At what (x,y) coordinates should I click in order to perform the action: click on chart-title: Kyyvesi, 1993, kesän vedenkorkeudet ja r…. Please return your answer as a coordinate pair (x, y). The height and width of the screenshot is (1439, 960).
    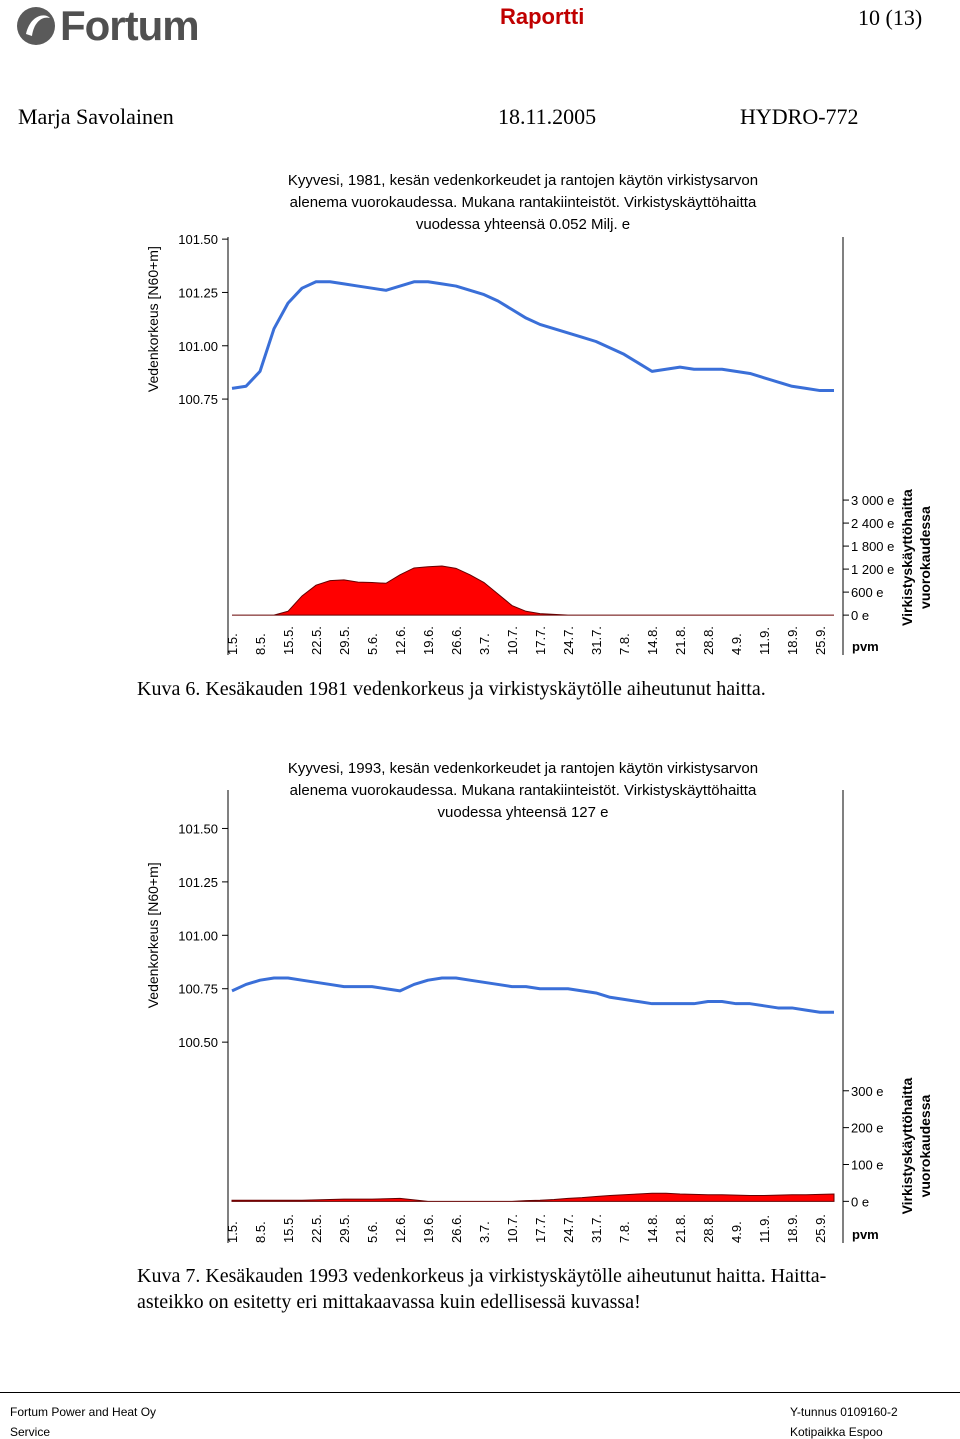
    Looking at the image, I should click on (523, 768).